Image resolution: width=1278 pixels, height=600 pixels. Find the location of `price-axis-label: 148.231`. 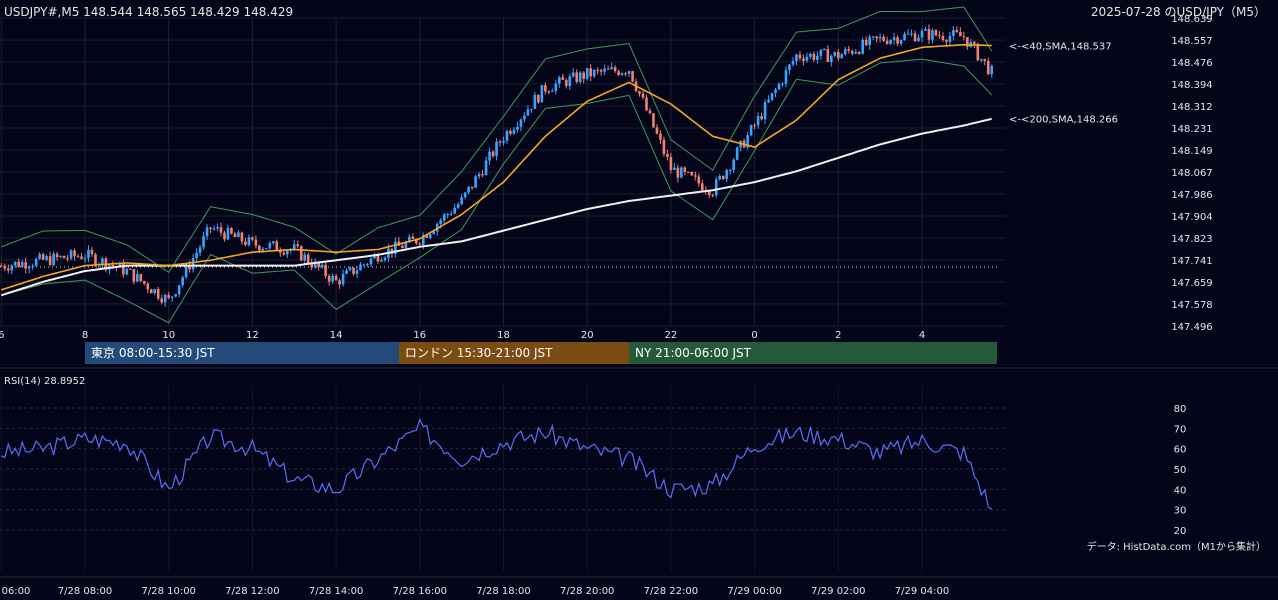

price-axis-label: 148.231 is located at coordinates (1191, 129).